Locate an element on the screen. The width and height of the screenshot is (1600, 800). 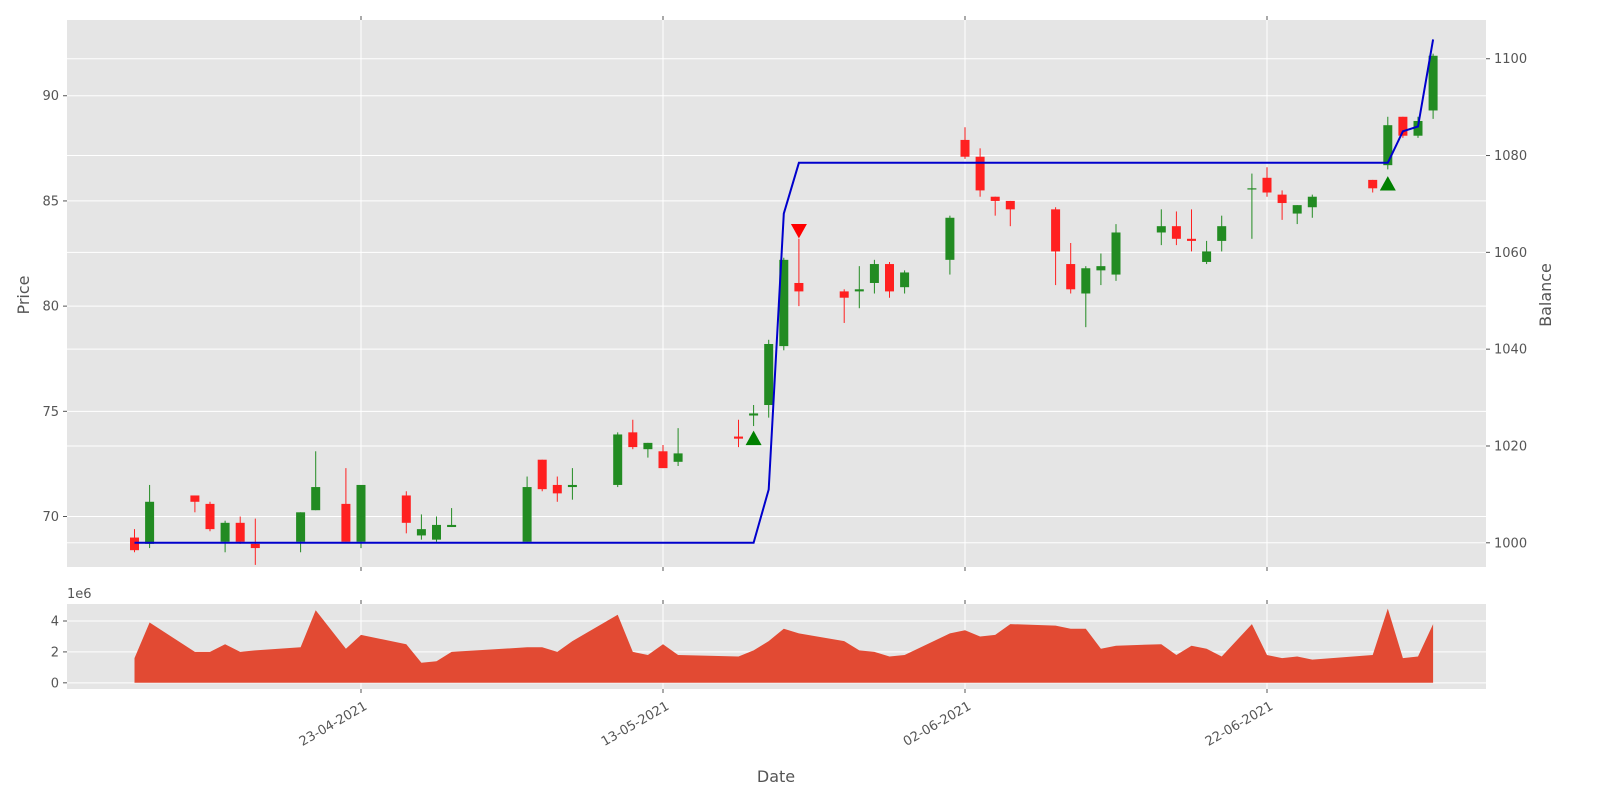
volume-panel: 0 2 4 1e6 is located at coordinates (768, 640).